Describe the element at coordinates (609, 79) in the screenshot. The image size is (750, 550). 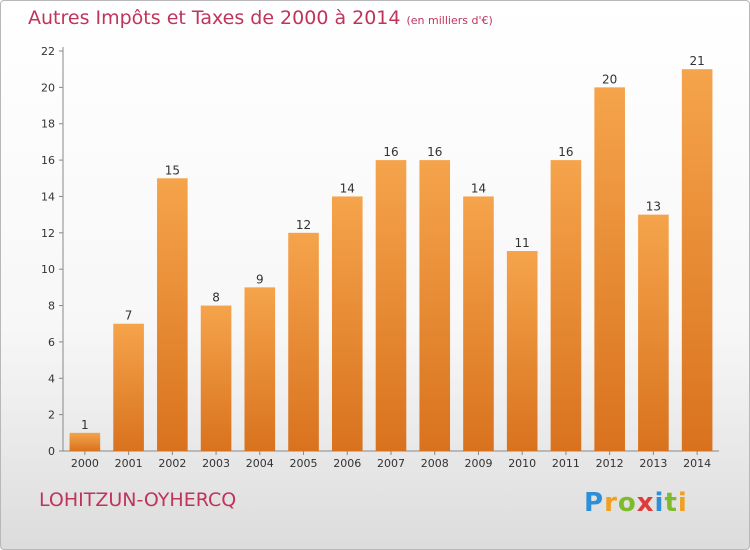
I see `data-label: 20` at that location.